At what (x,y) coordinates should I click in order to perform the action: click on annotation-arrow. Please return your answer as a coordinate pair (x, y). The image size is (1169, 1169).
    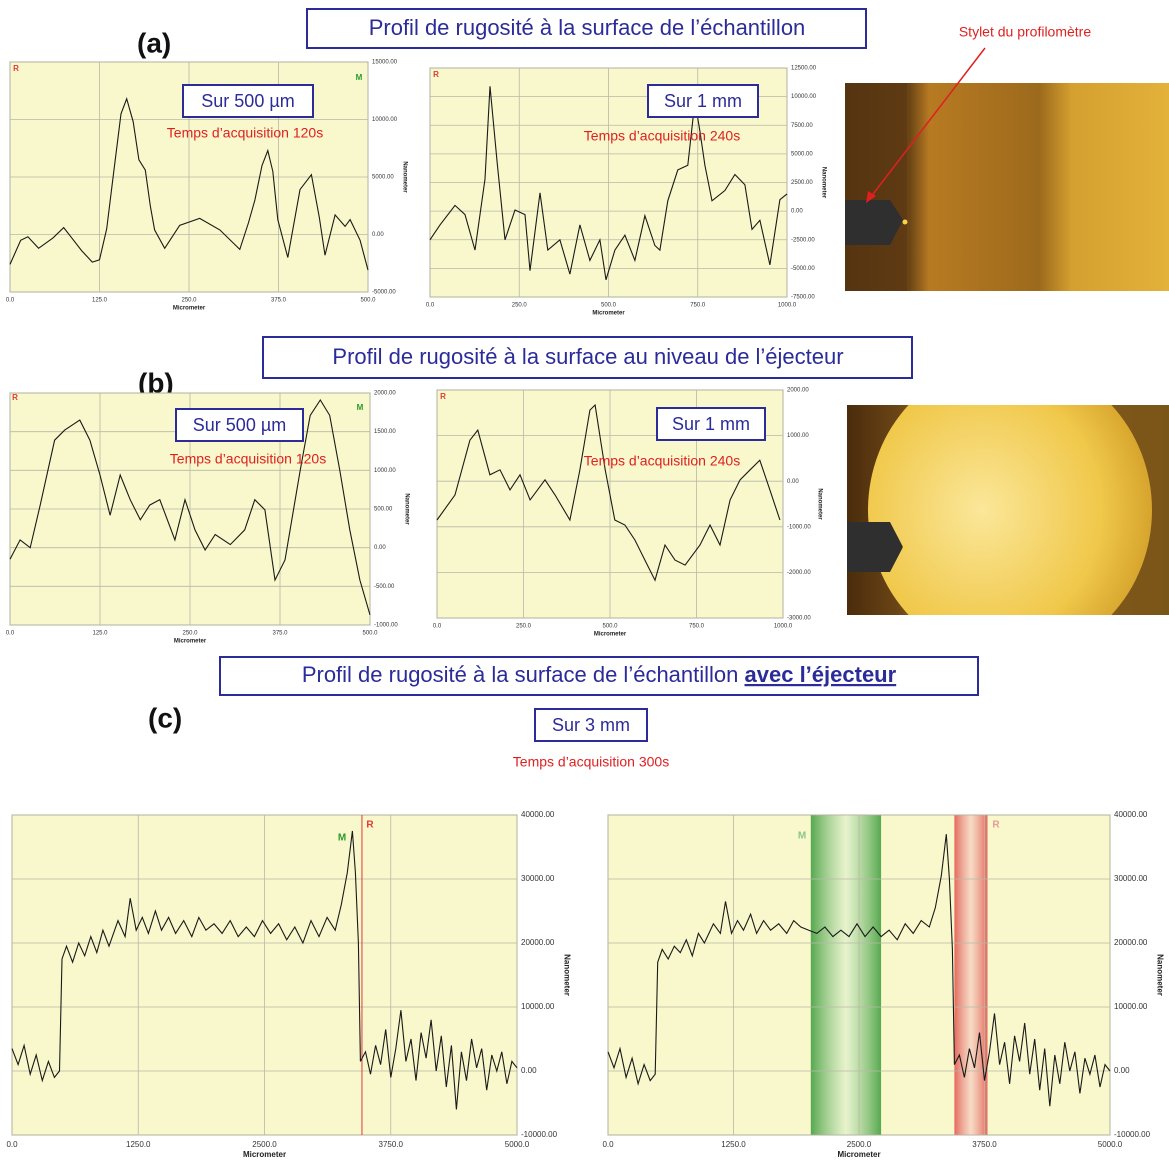
    Looking at the image, I should click on (927, 123).